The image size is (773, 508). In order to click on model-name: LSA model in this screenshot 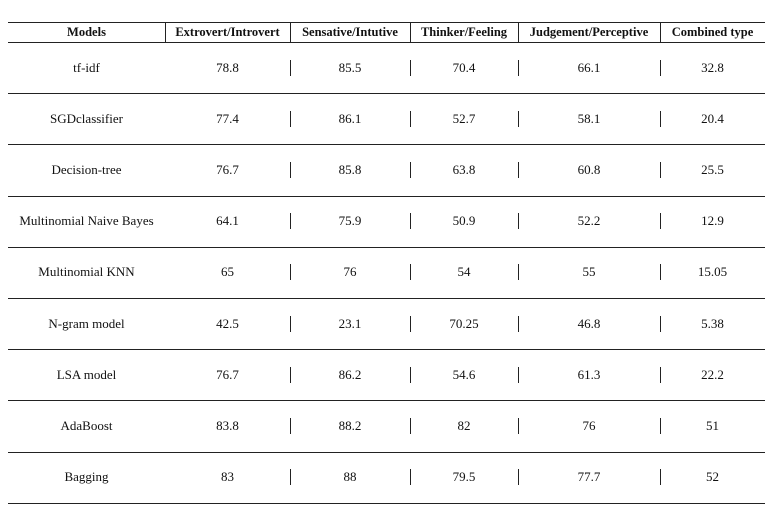, I will do `click(86, 374)`.